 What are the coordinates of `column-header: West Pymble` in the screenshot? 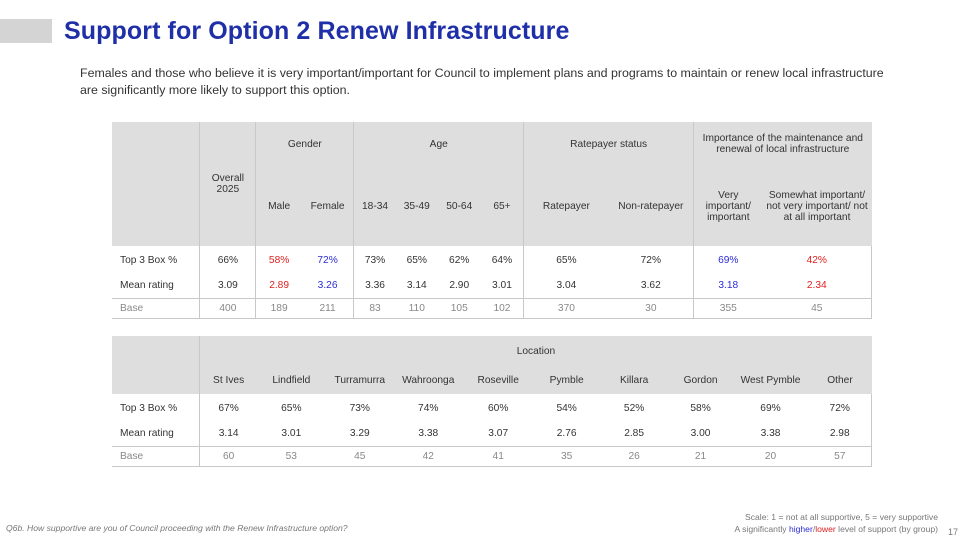 It's located at (770, 380).